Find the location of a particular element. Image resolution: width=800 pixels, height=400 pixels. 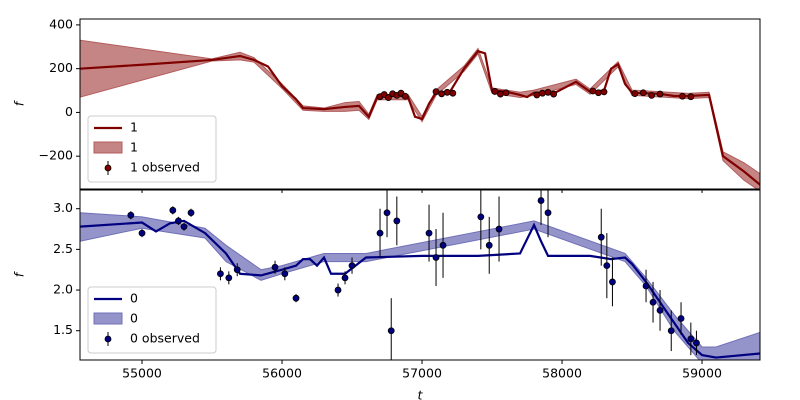

y-tick-label: 200 is located at coordinates (61, 67).